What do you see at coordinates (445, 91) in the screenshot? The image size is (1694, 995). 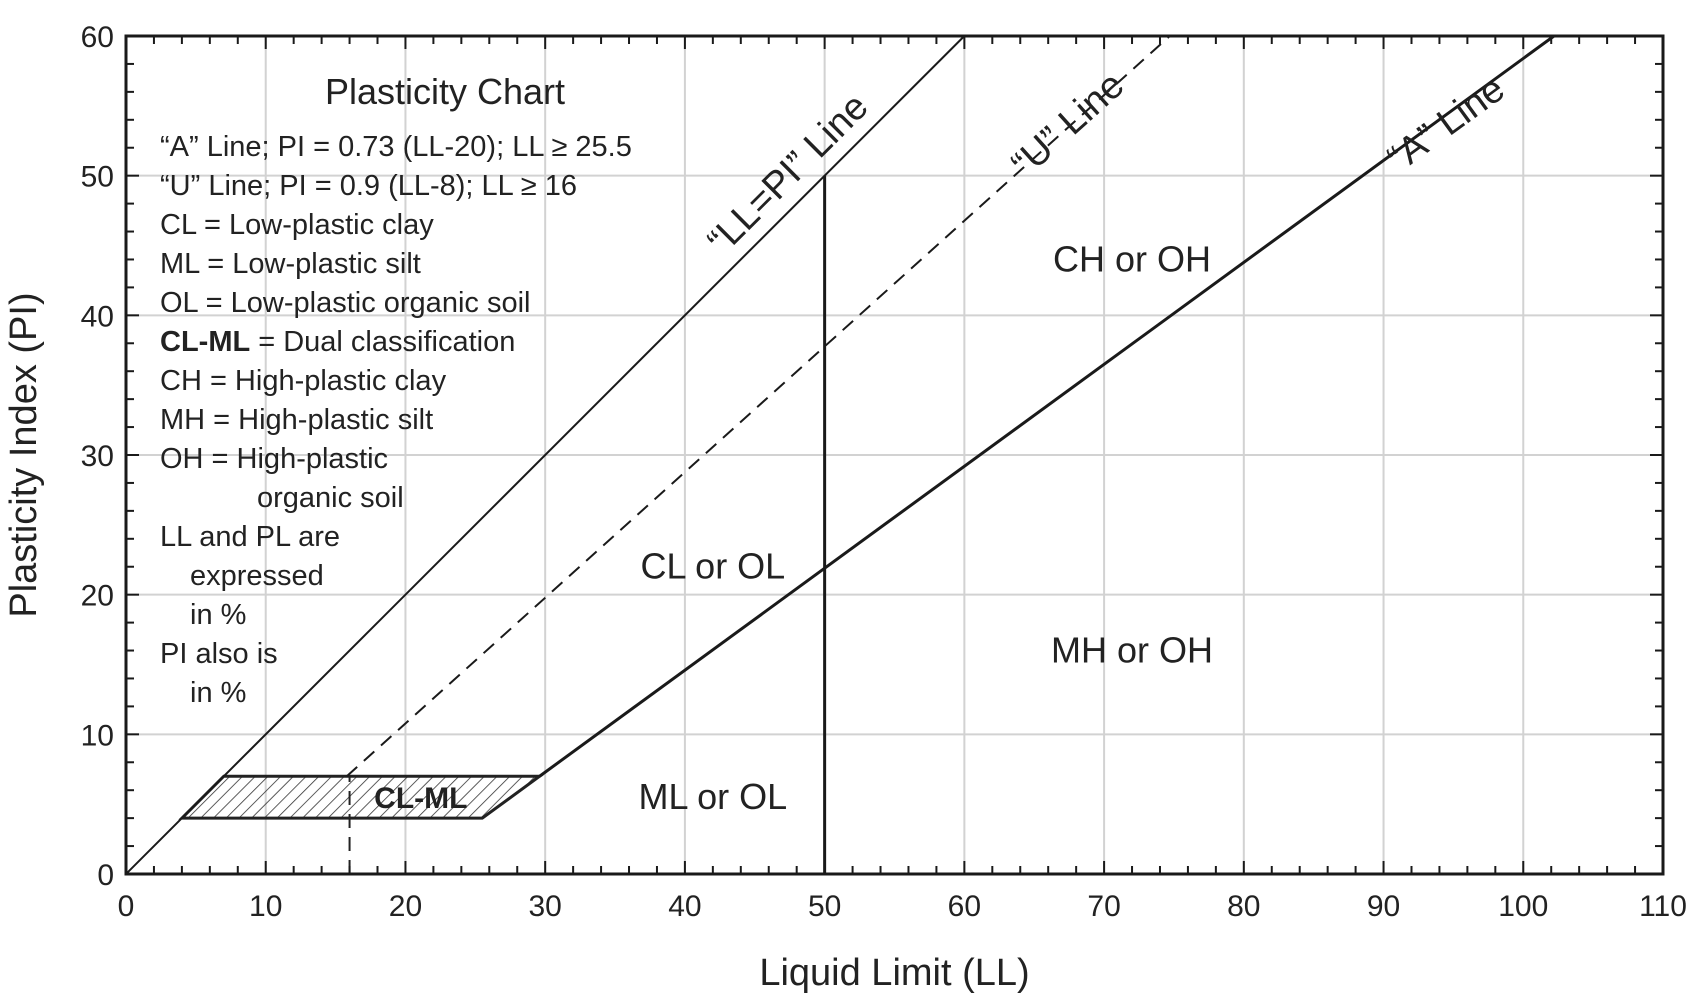 I see `chart-title: Plasticity Chart` at bounding box center [445, 91].